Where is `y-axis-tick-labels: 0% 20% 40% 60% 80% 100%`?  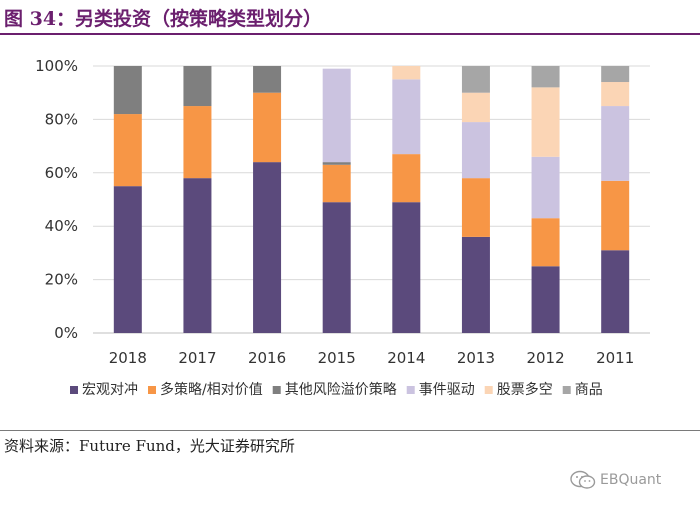 y-axis-tick-labels: 0% 20% 40% 60% 80% 100% is located at coordinates (56, 199).